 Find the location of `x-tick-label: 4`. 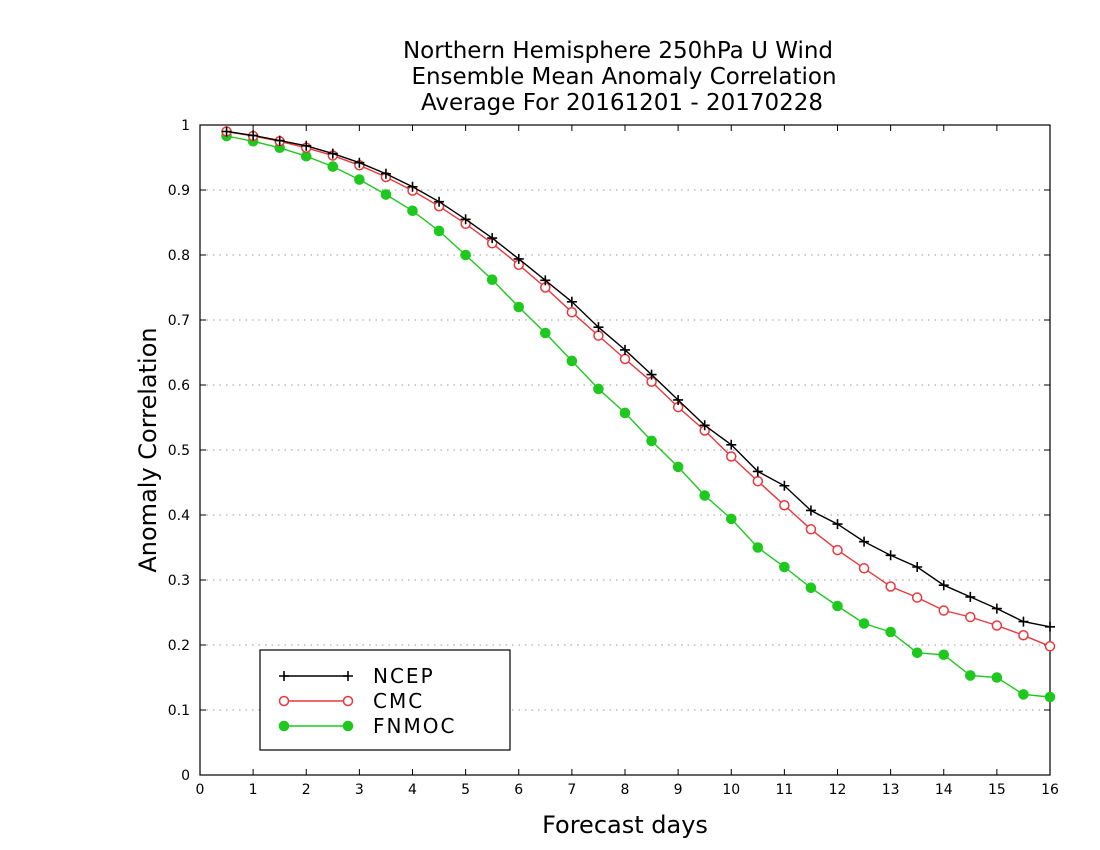

x-tick-label: 4 is located at coordinates (412, 790).